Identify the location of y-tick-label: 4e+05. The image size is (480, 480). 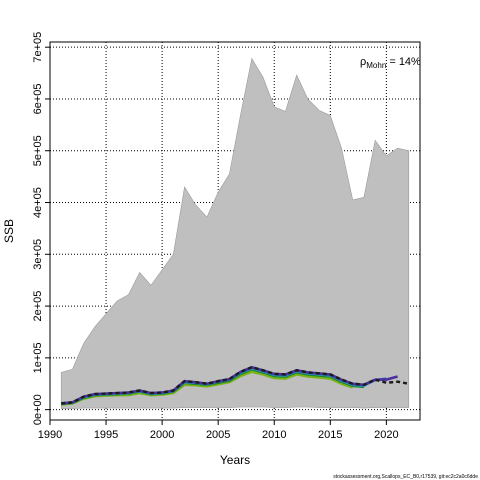
(38, 202).